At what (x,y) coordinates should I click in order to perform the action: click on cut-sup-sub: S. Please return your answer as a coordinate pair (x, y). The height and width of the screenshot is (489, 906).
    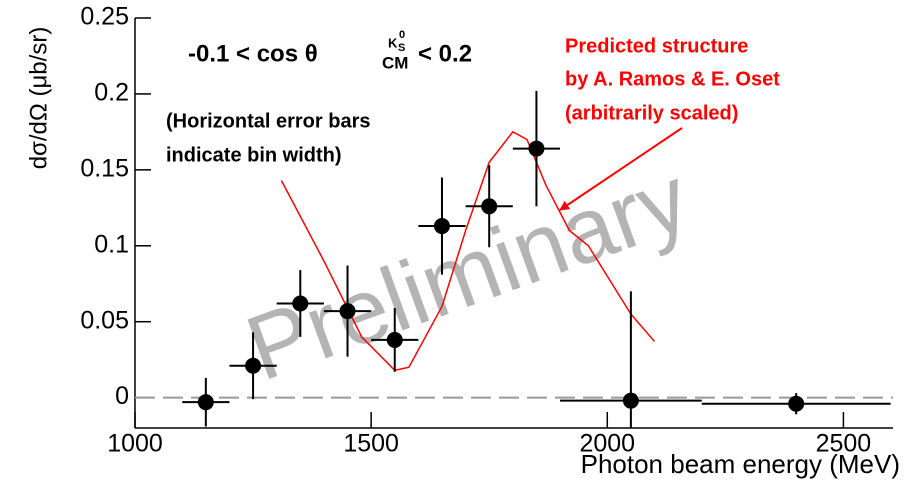
    Looking at the image, I should click on (401, 48).